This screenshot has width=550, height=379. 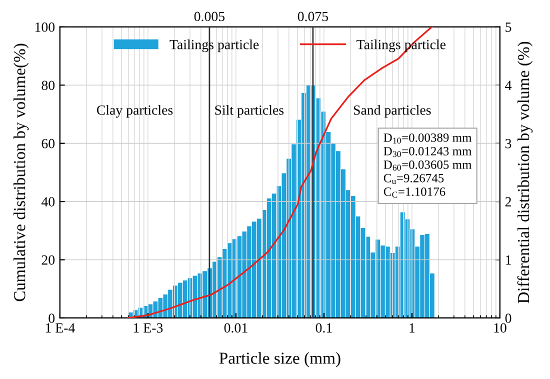 What do you see at coordinates (51, 318) in the screenshot?
I see `y-tick-label: 0` at bounding box center [51, 318].